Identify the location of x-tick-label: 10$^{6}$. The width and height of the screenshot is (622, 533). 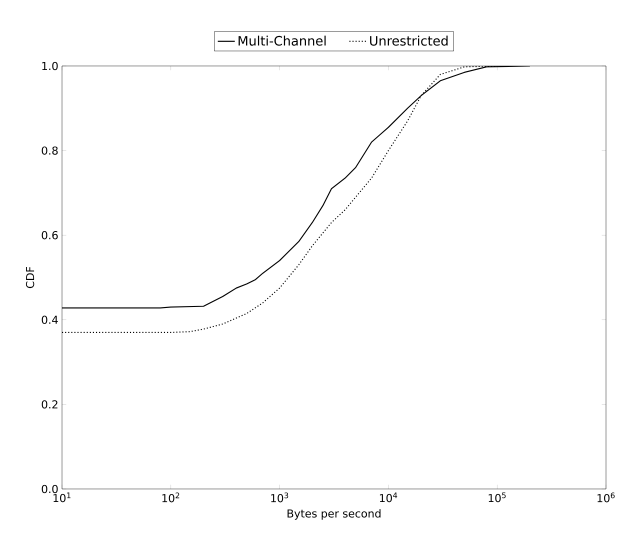
(606, 497).